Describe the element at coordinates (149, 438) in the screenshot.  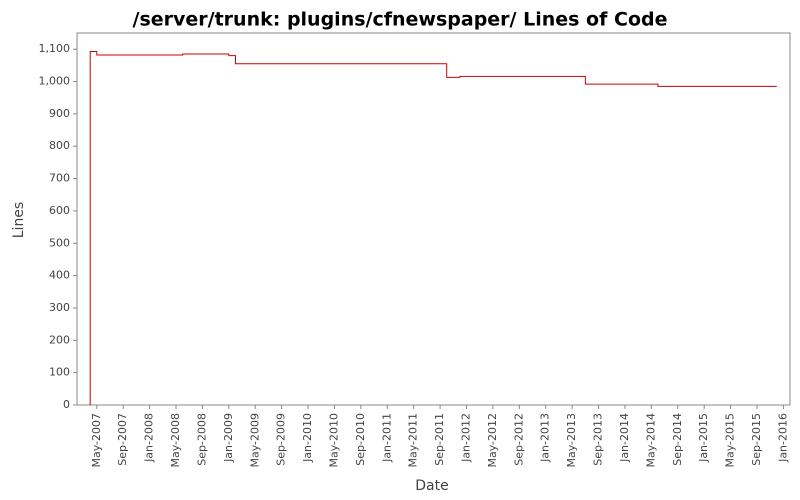
I see `x-tick-label: Jan-2008` at that location.